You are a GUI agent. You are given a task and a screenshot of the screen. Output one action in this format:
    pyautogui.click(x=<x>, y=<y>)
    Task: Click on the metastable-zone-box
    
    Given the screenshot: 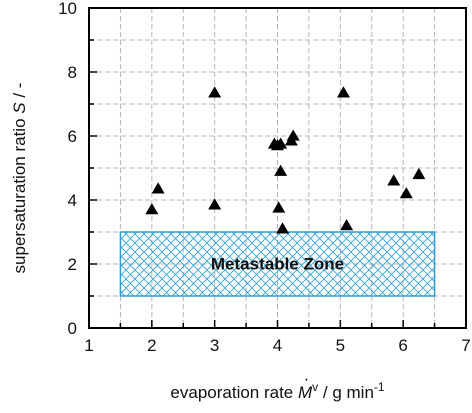 What is the action you would take?
    pyautogui.click(x=277, y=264)
    